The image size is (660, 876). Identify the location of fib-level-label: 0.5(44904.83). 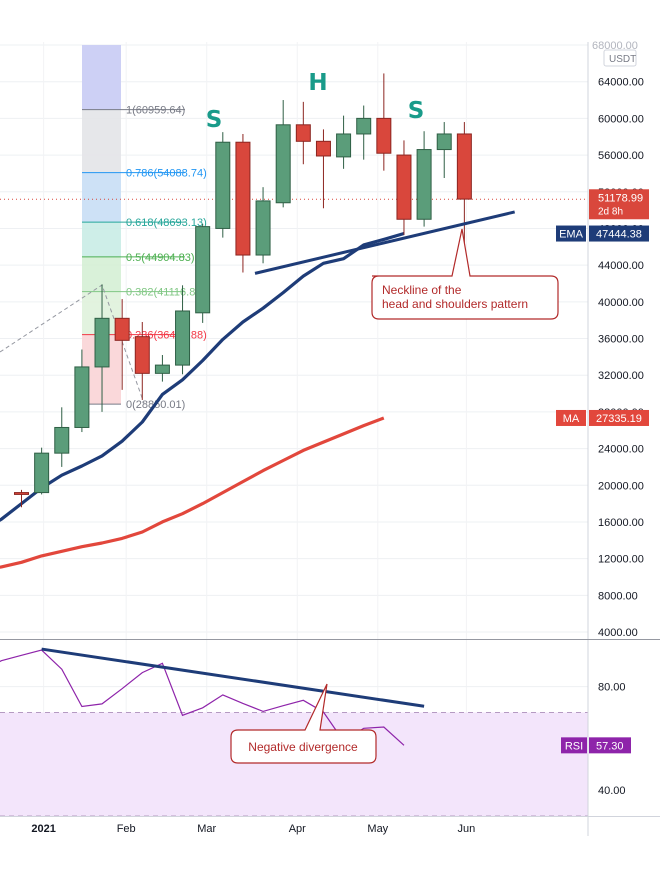
(160, 258).